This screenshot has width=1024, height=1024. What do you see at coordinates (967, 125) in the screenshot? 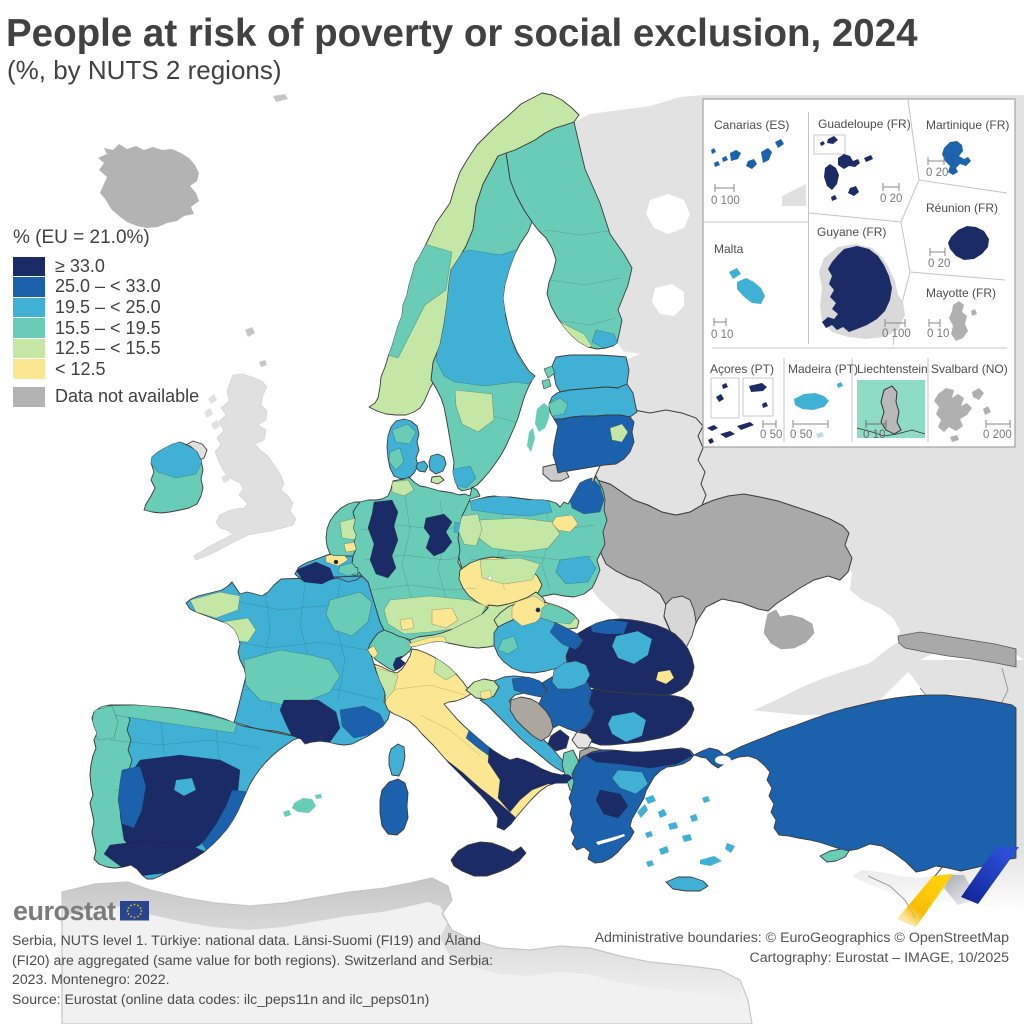
I see `svg-text: Martinique (FR)` at bounding box center [967, 125].